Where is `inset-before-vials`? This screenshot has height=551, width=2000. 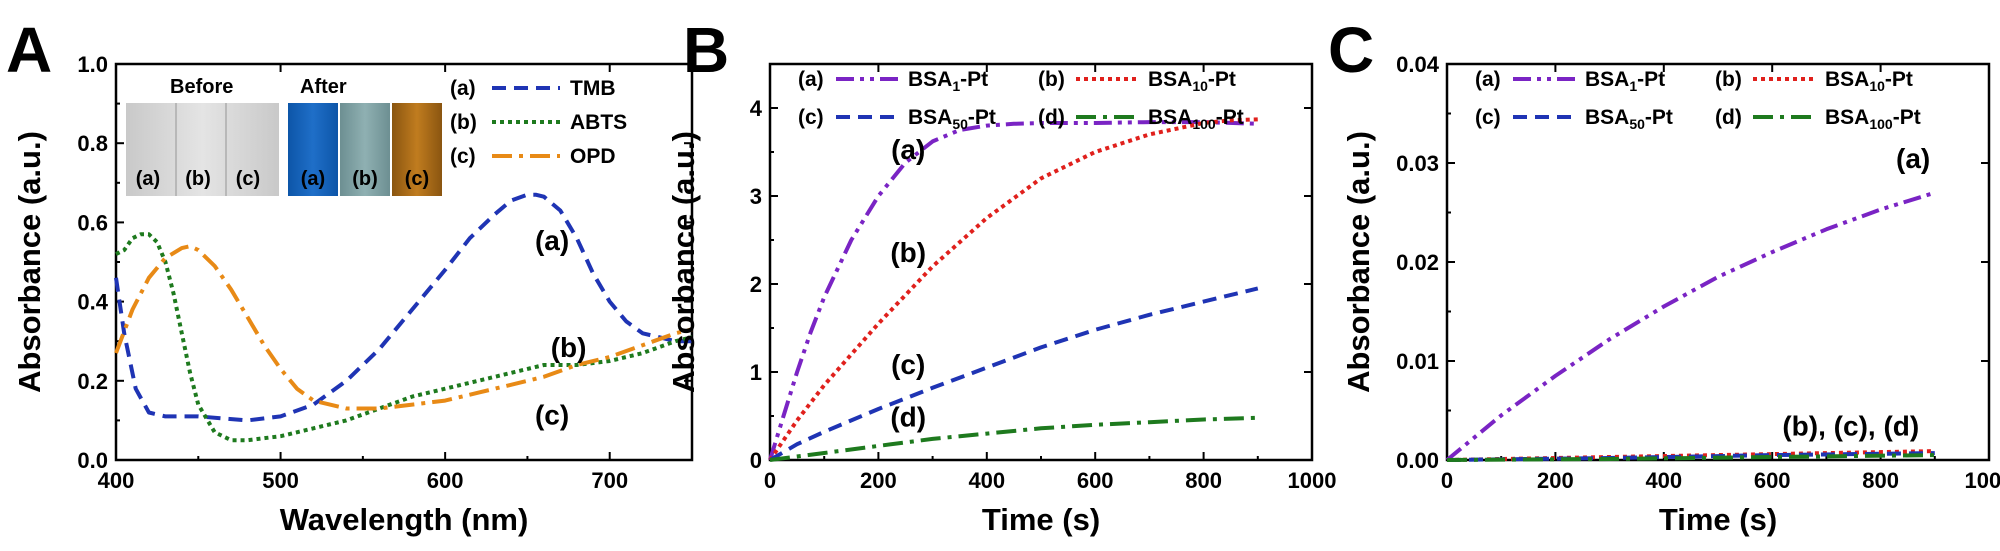 inset-before-vials is located at coordinates (202, 149).